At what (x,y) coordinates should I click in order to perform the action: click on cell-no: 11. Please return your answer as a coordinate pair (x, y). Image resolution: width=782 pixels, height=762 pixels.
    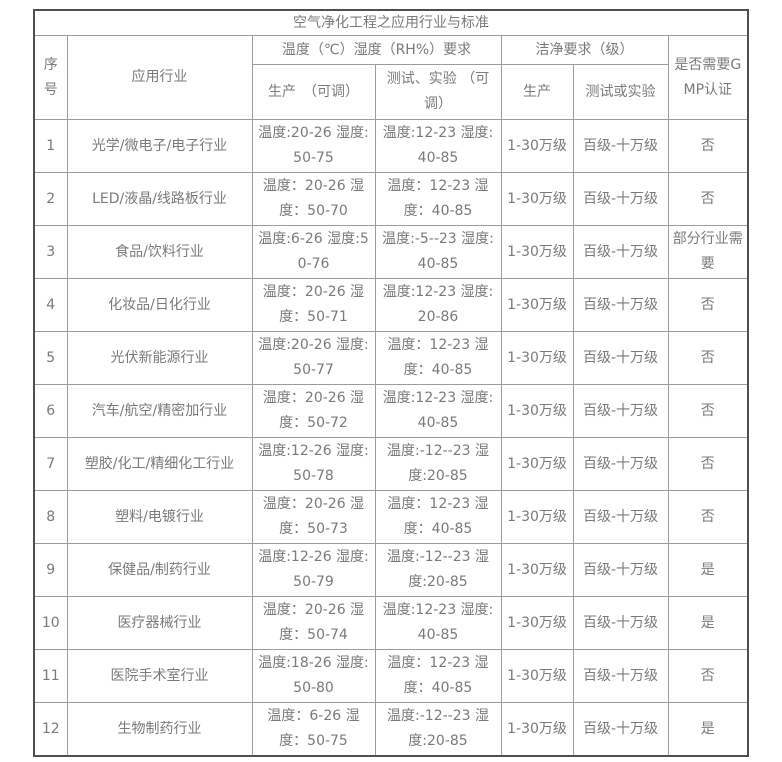
    Looking at the image, I should click on (50, 676).